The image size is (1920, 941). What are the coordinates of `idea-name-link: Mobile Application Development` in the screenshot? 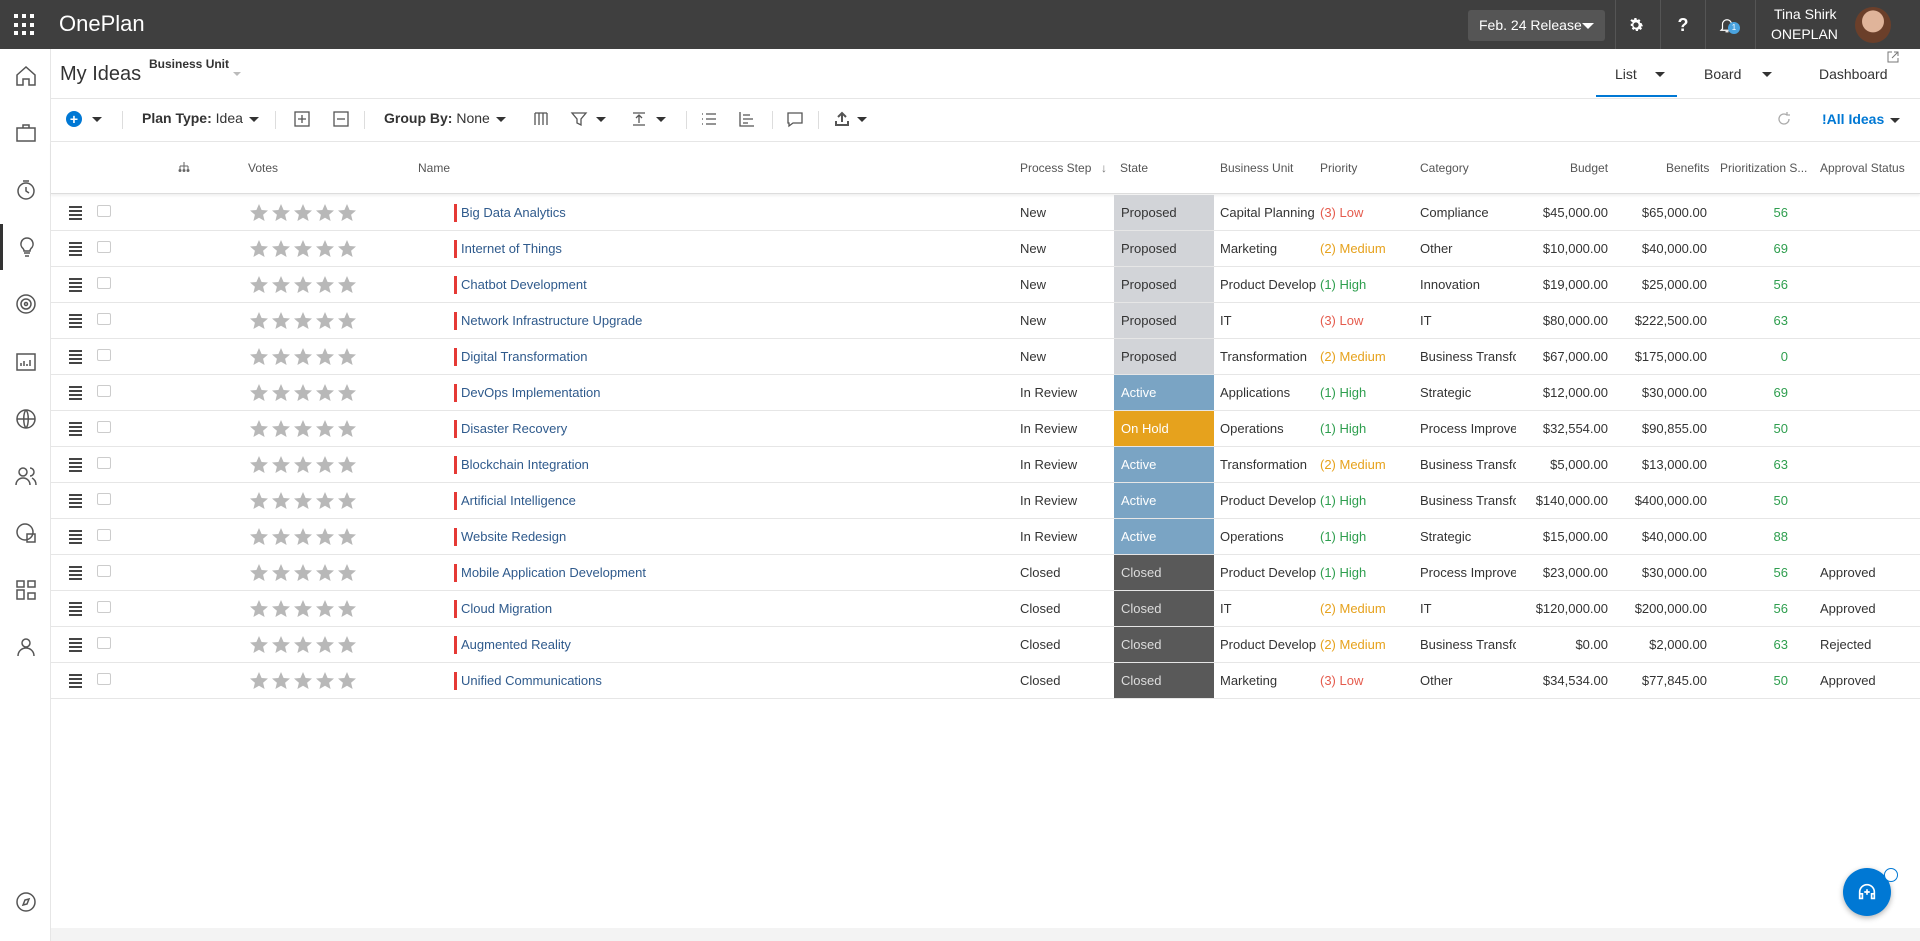 It's located at (553, 572).